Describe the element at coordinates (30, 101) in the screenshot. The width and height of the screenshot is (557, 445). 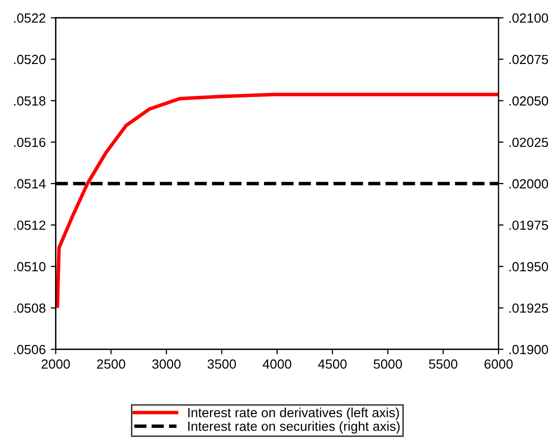
I see `y-tick-label: .0518` at that location.